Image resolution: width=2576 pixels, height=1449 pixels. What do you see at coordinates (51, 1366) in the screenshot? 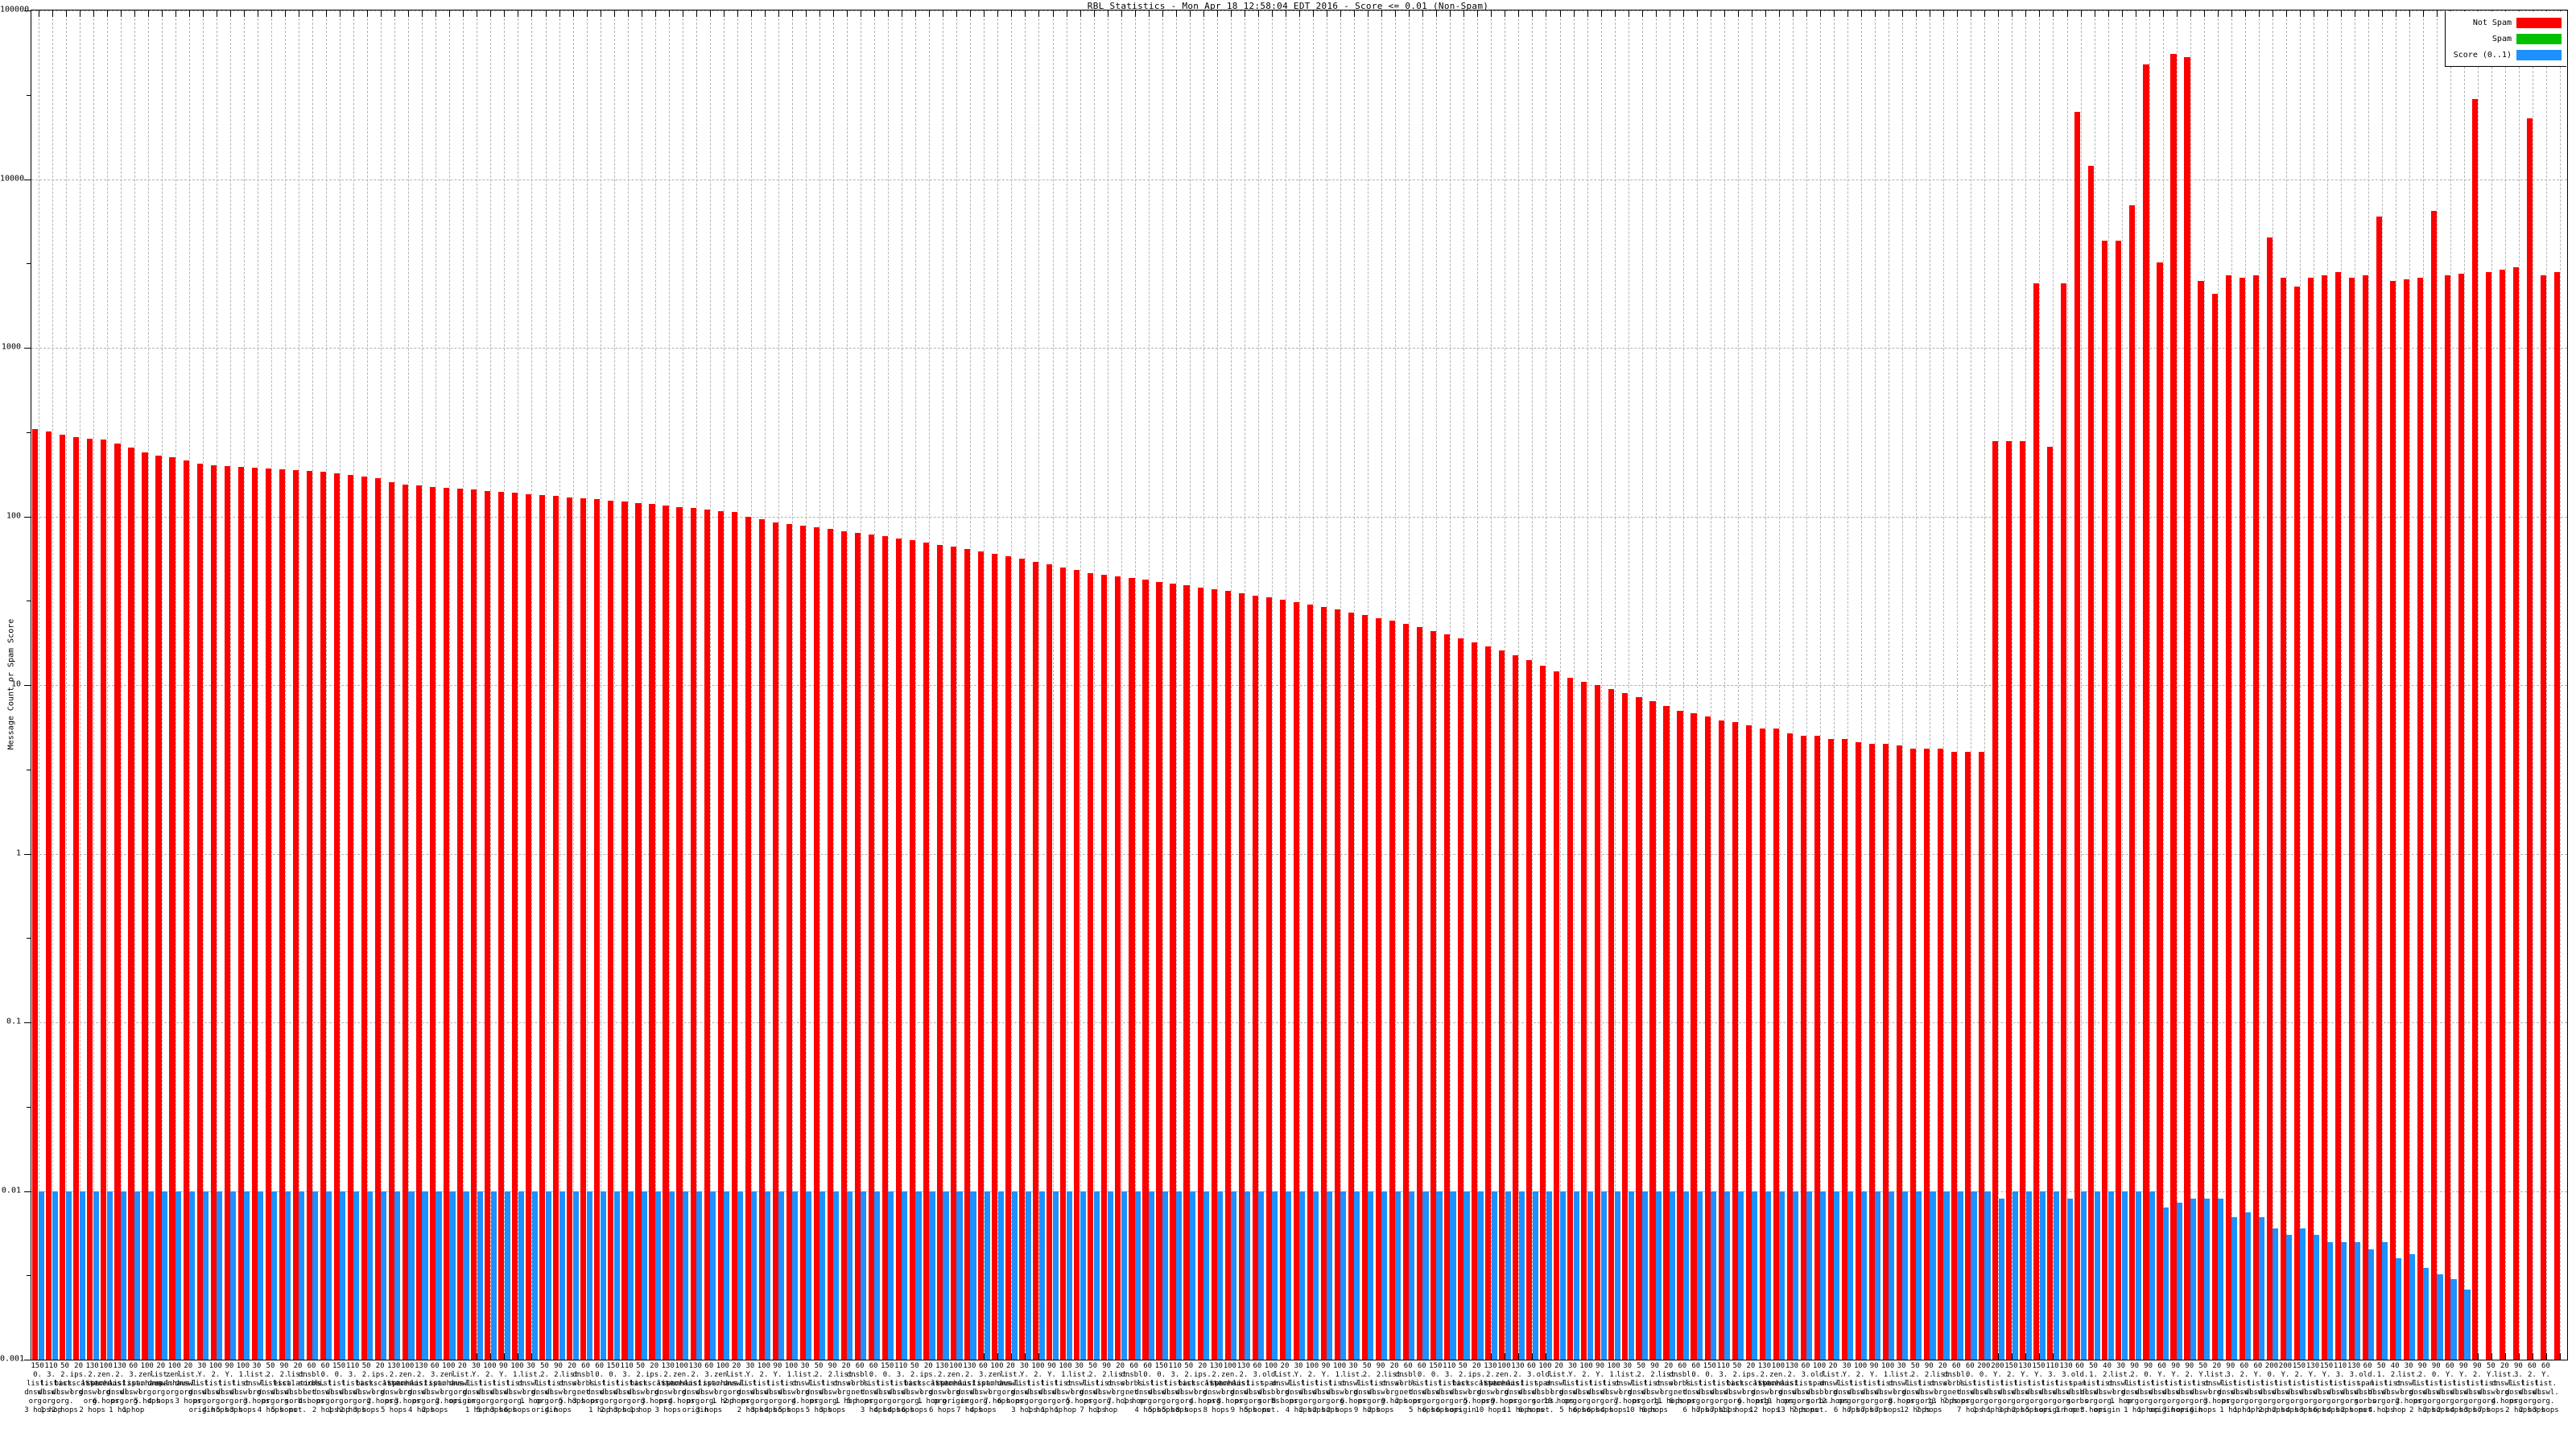
I see `x-label-line: 110` at bounding box center [51, 1366].